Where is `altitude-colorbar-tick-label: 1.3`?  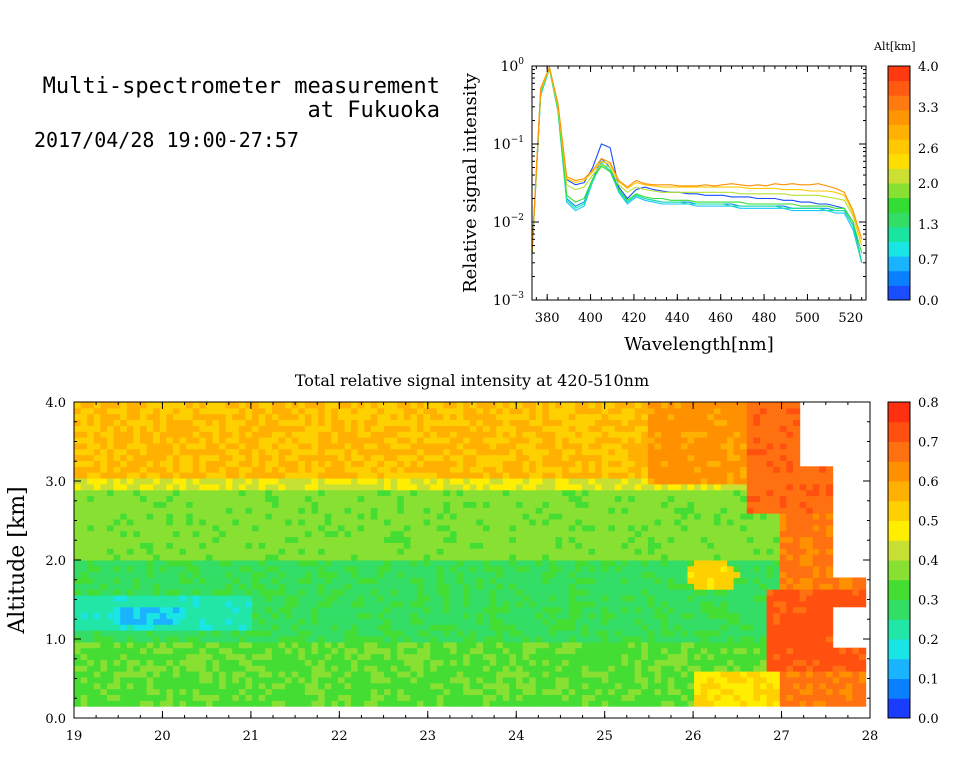
altitude-colorbar-tick-label: 1.3 is located at coordinates (928, 225).